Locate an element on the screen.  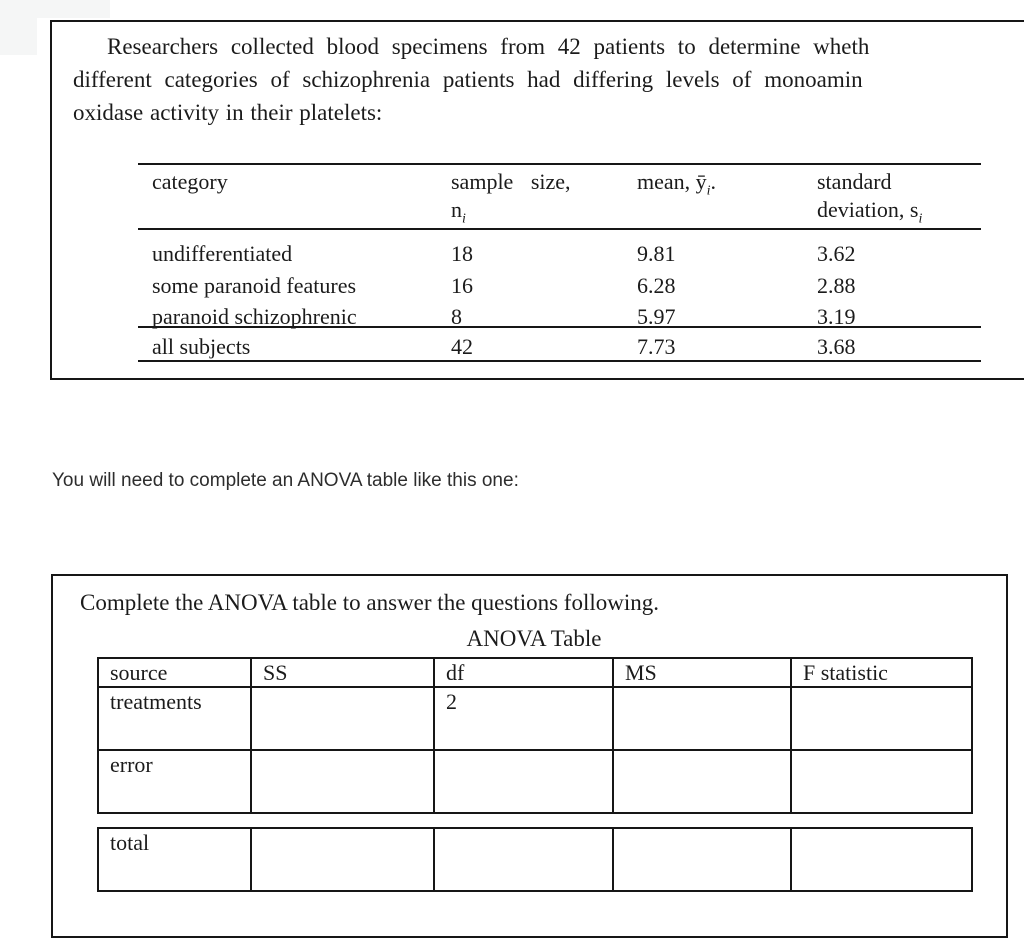
table-rule-above-total is located at coordinates (559, 327).